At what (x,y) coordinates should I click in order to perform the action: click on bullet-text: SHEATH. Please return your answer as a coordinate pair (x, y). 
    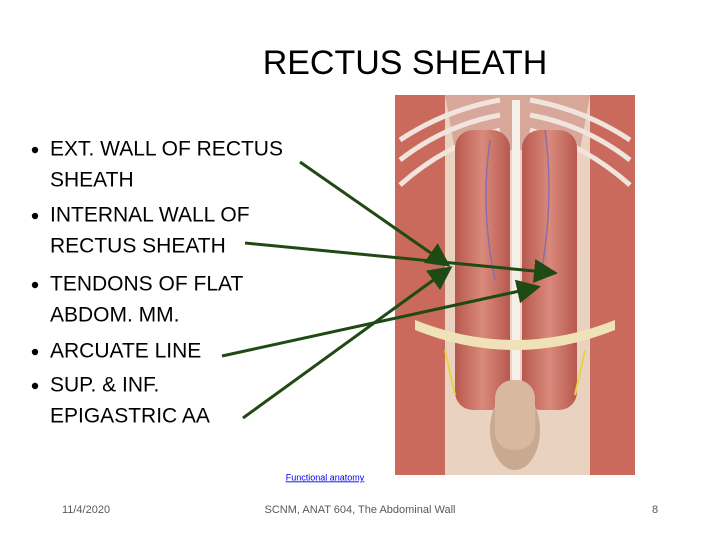
    Looking at the image, I should click on (92, 180).